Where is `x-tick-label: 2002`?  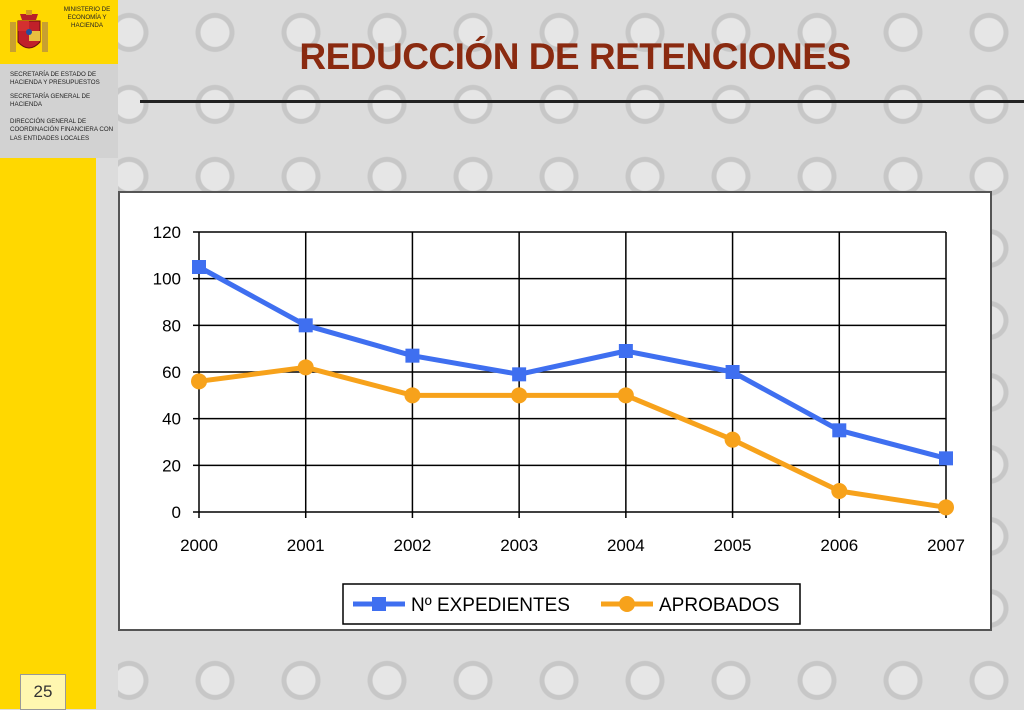 x-tick-label: 2002 is located at coordinates (413, 545).